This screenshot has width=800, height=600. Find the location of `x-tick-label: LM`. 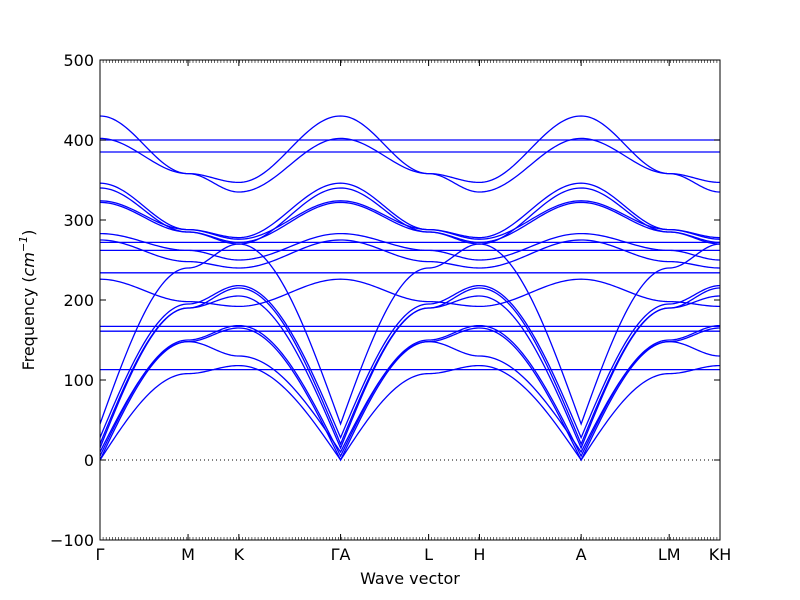

x-tick-label: LM is located at coordinates (669, 554).